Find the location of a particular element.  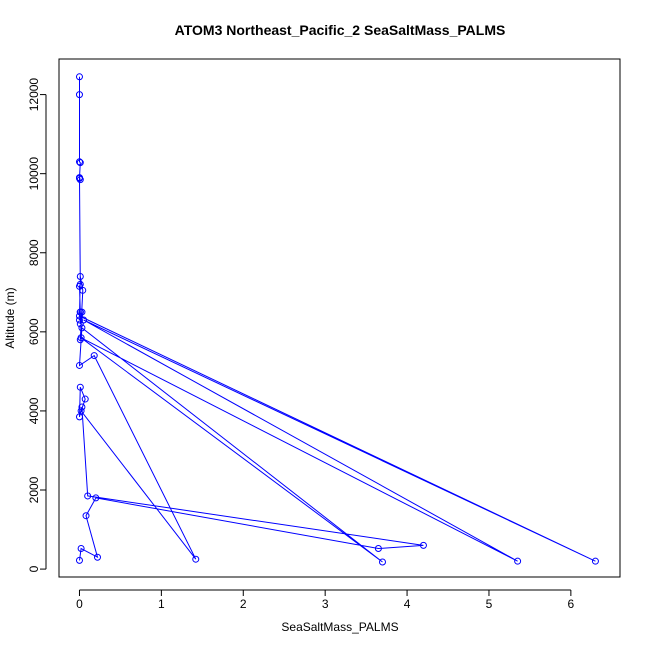

x-tick-label: 1 is located at coordinates (161, 604).